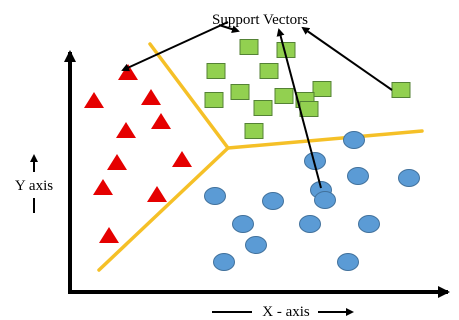  What do you see at coordinates (175, 46) in the screenshot?
I see `arrow-to-triangle` at bounding box center [175, 46].